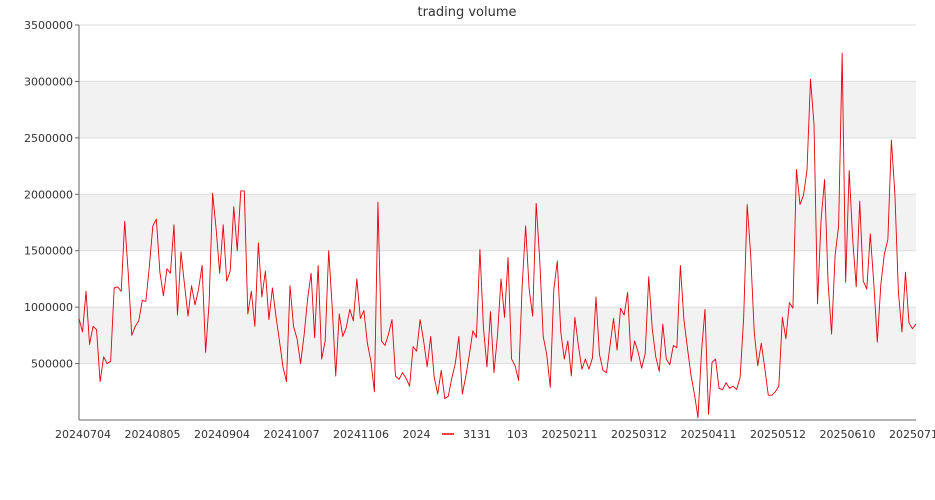 The image size is (935, 500). Describe the element at coordinates (477, 434) in the screenshot. I see `legend-label-3131: 3131` at that location.